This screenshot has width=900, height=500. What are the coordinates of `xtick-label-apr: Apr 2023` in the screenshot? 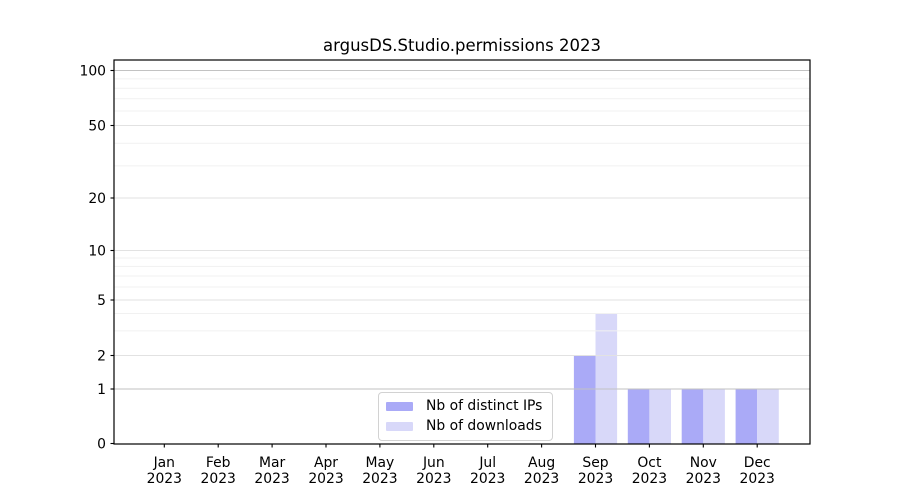 It's located at (325, 471).